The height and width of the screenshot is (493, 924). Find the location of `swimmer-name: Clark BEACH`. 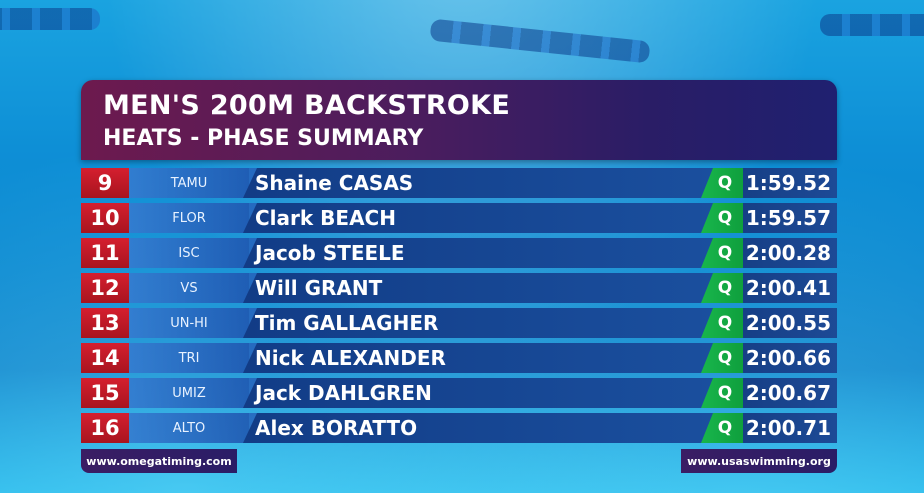

swimmer-name: Clark BEACH is located at coordinates (325, 218).